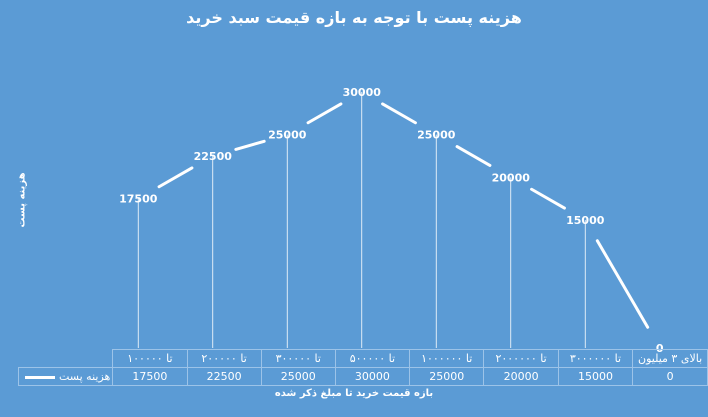 This screenshot has width=708, height=417. I want to click on legend-cell: هزینه پست, so click(65, 376).